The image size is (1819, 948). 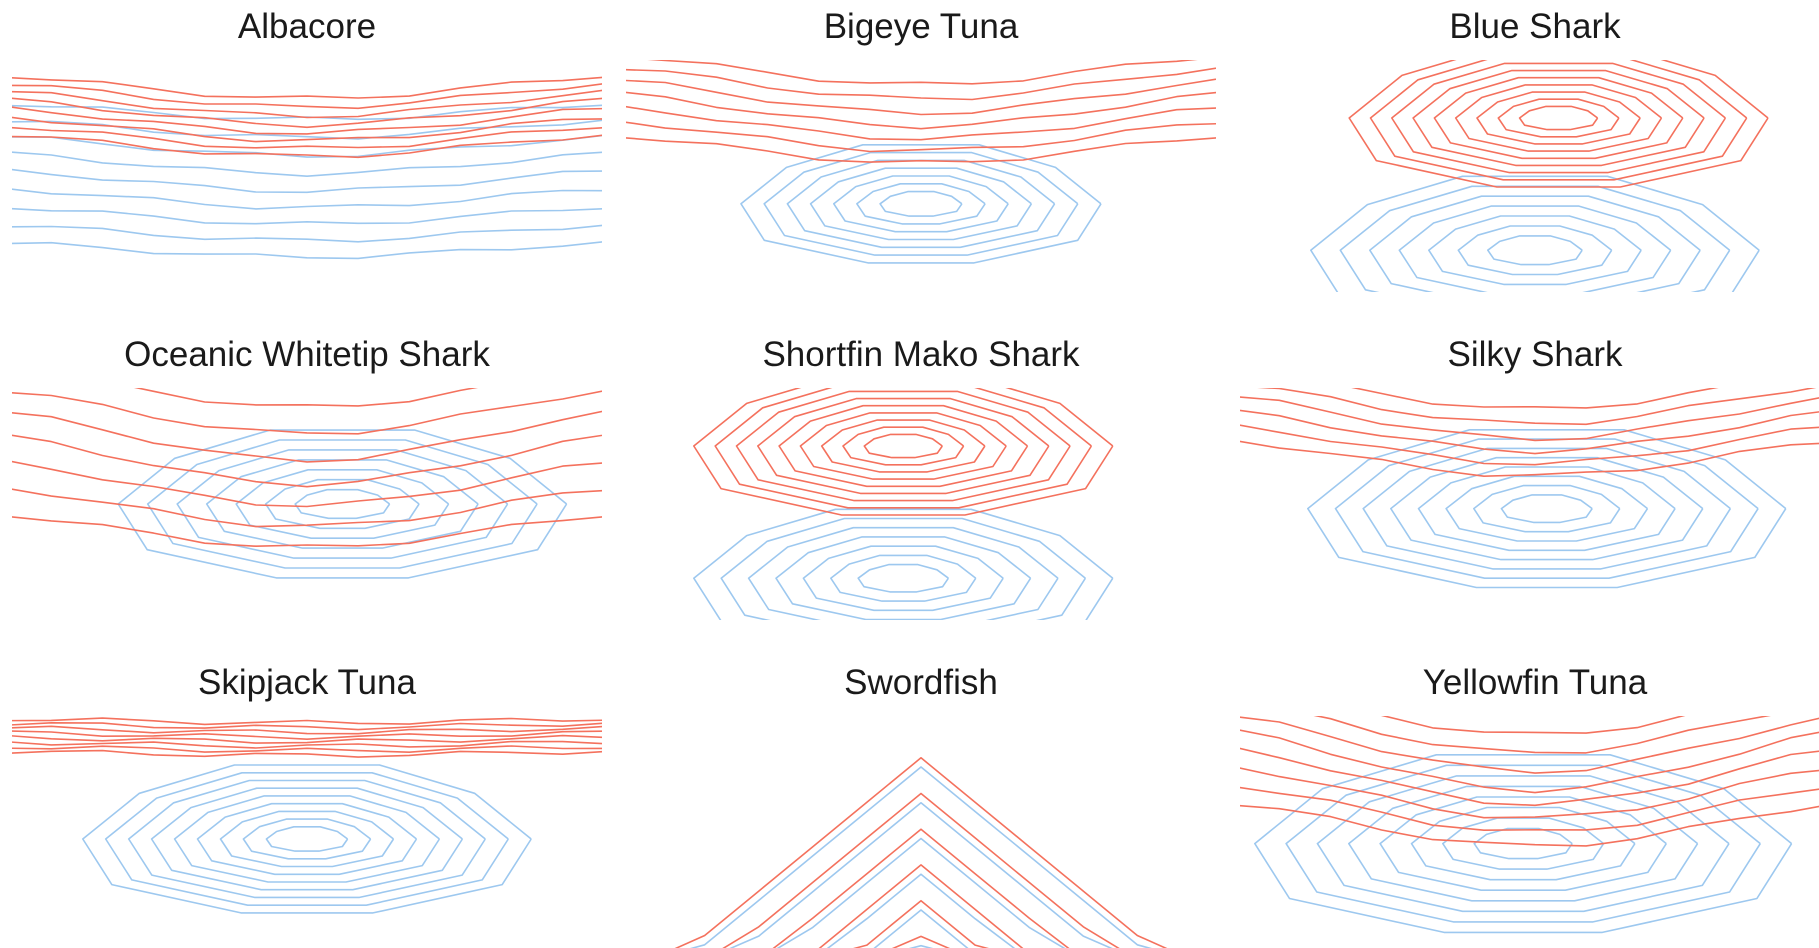 I want to click on panel-title: Swordfish, so click(x=921, y=683).